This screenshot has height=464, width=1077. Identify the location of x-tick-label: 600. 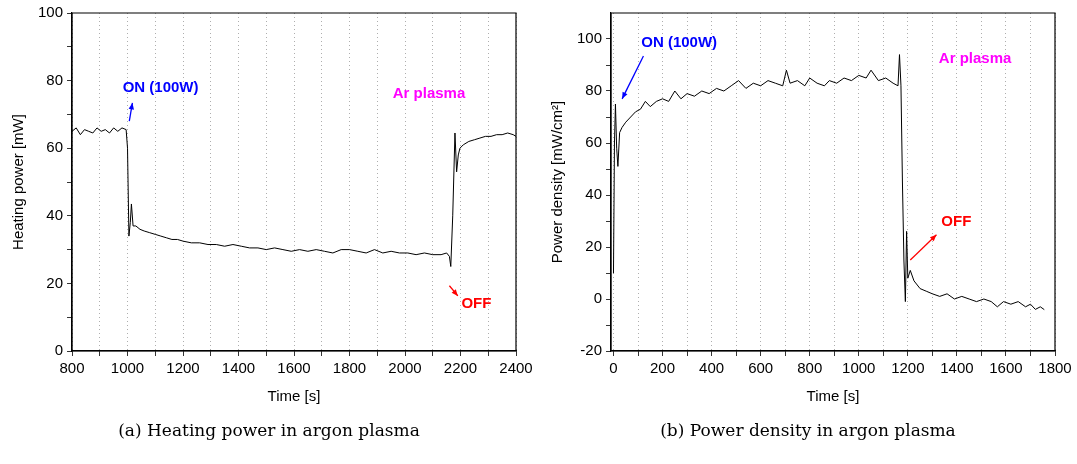
(761, 368).